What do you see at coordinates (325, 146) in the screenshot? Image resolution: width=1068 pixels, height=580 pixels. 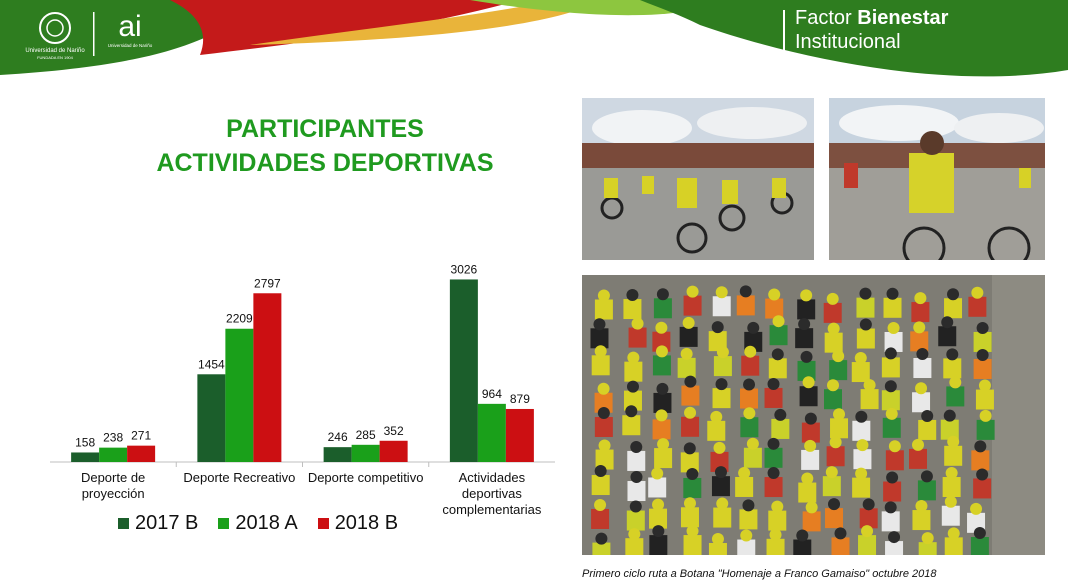 I see `chart-title: PARTICIPANTES ACTIVIDADES DEPORTIVAS` at bounding box center [325, 146].